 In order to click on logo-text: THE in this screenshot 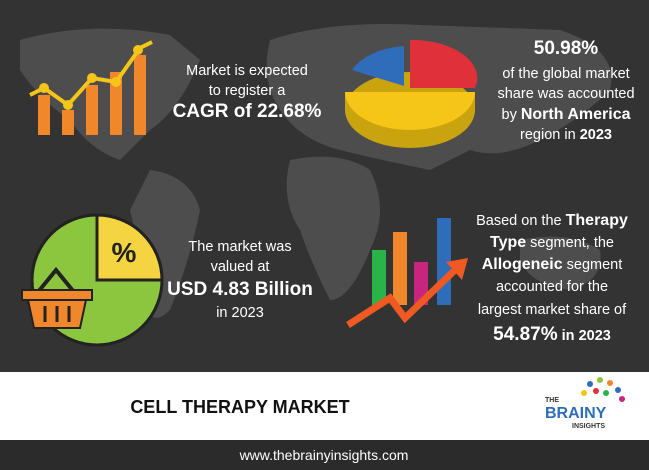, I will do `click(552, 400)`.